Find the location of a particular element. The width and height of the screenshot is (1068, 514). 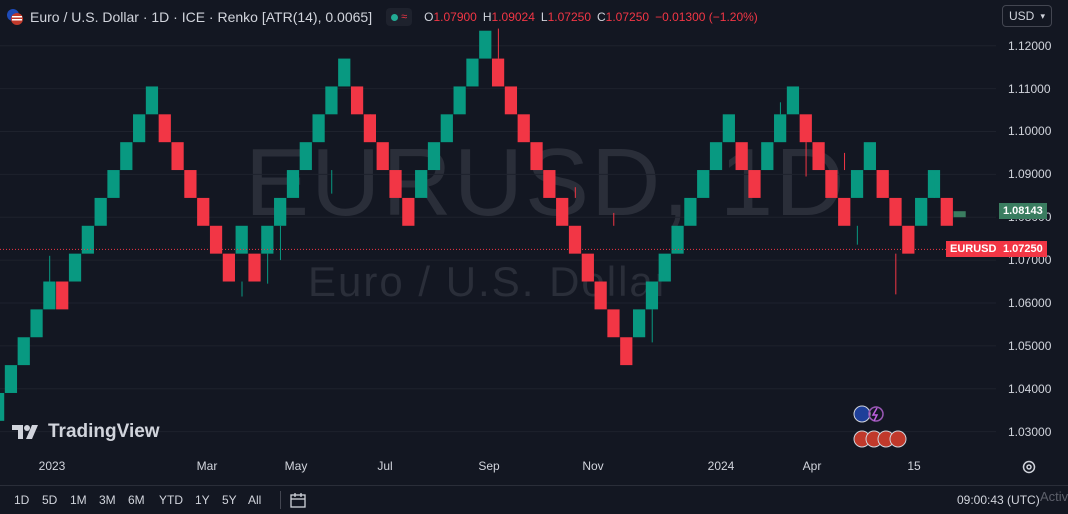

date-range-calendar-icon is located at coordinates (299, 500).